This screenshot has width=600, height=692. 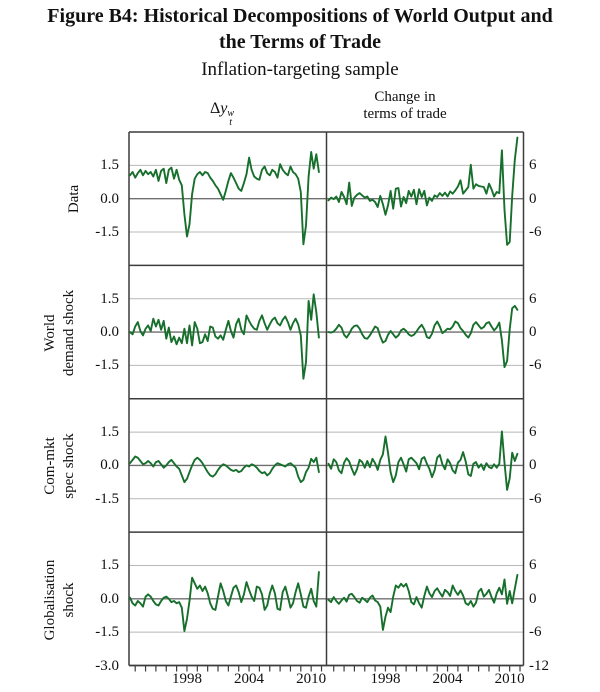 What do you see at coordinates (405, 114) in the screenshot?
I see `column-header-terms-of-trade-line2: terms of trade` at bounding box center [405, 114].